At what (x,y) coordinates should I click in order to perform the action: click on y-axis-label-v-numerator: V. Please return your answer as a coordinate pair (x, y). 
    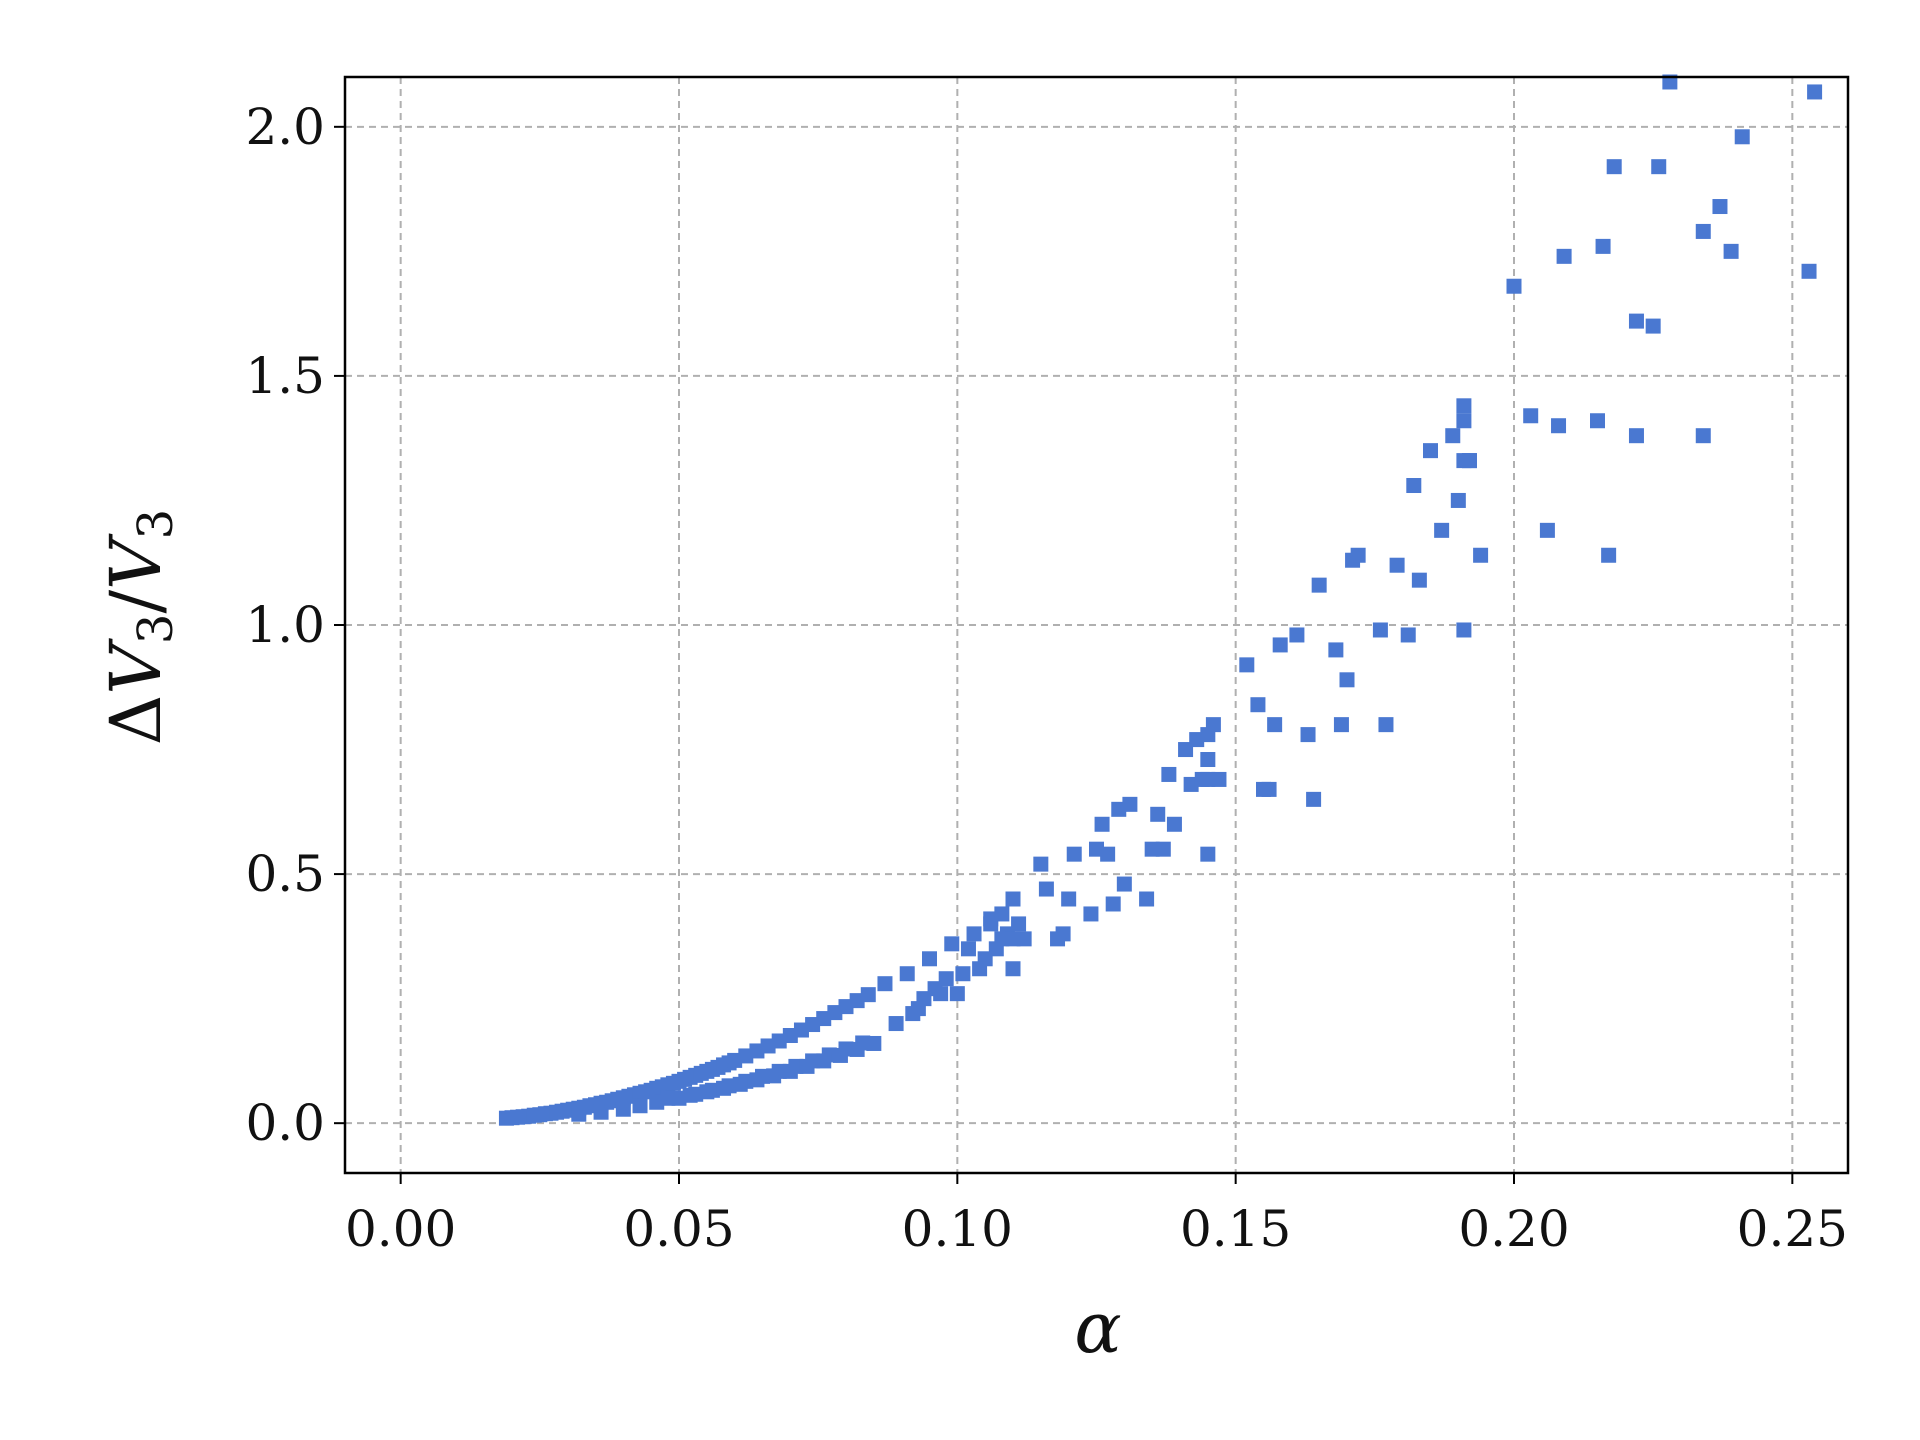
    Looking at the image, I should click on (136, 666).